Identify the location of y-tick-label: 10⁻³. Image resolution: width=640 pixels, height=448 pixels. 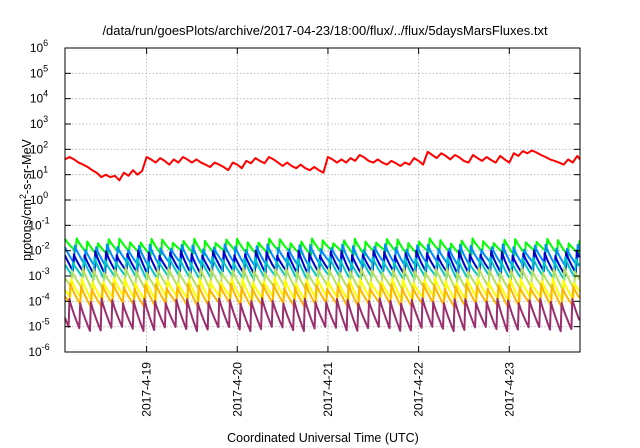
(38, 274).